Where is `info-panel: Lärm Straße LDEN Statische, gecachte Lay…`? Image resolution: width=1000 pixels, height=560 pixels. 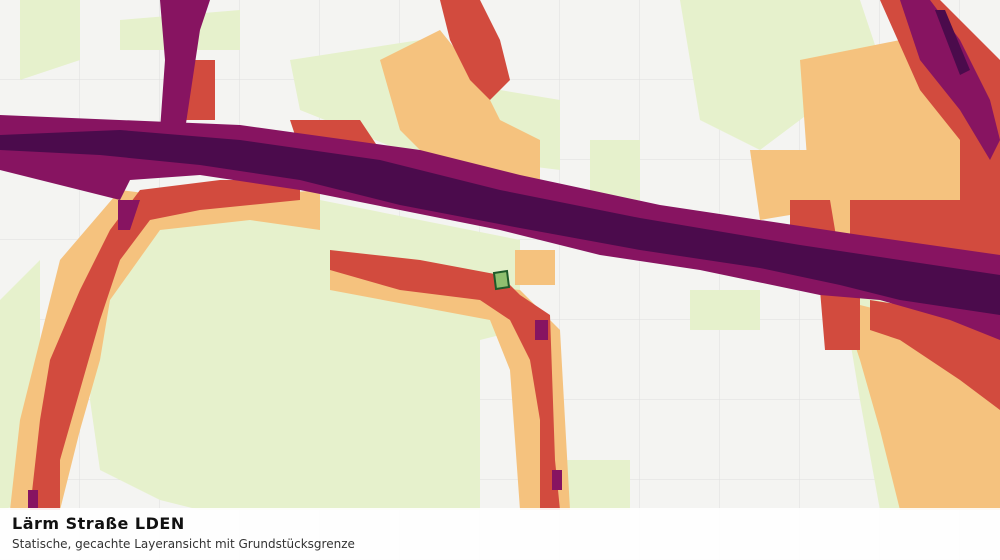 info-panel: Lärm Straße LDEN Statische, gecachte Lay… is located at coordinates (500, 534).